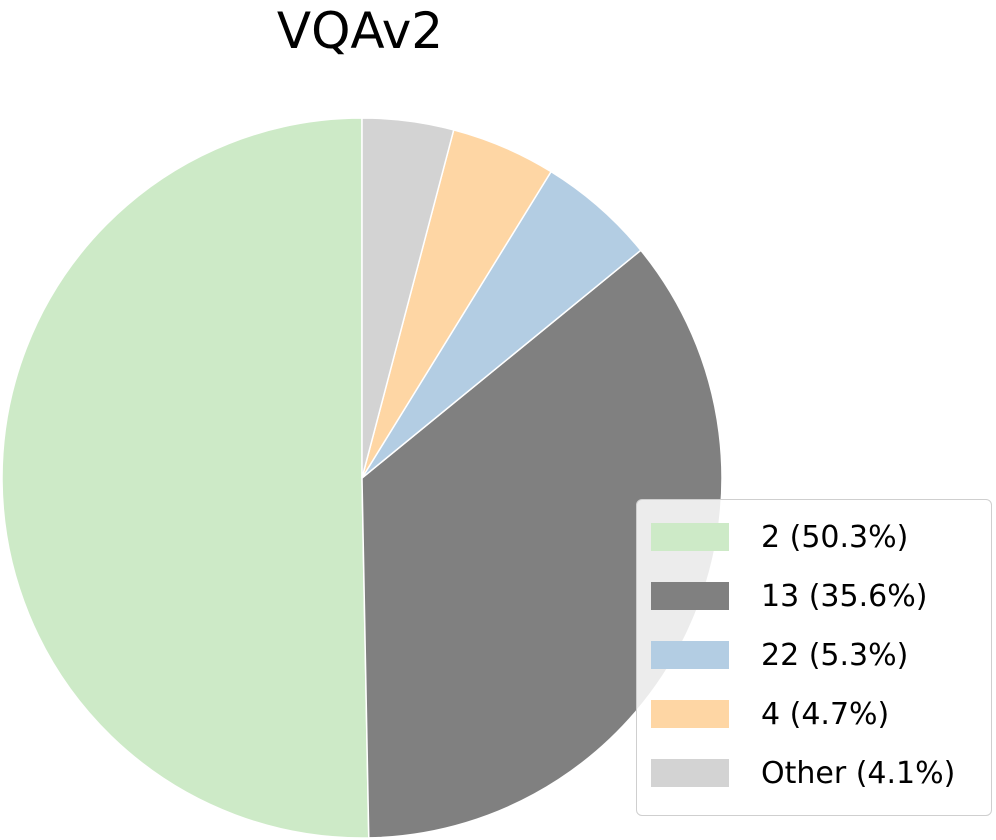  I want to click on legend-item-1: 13 (35.6%), so click(789, 596).